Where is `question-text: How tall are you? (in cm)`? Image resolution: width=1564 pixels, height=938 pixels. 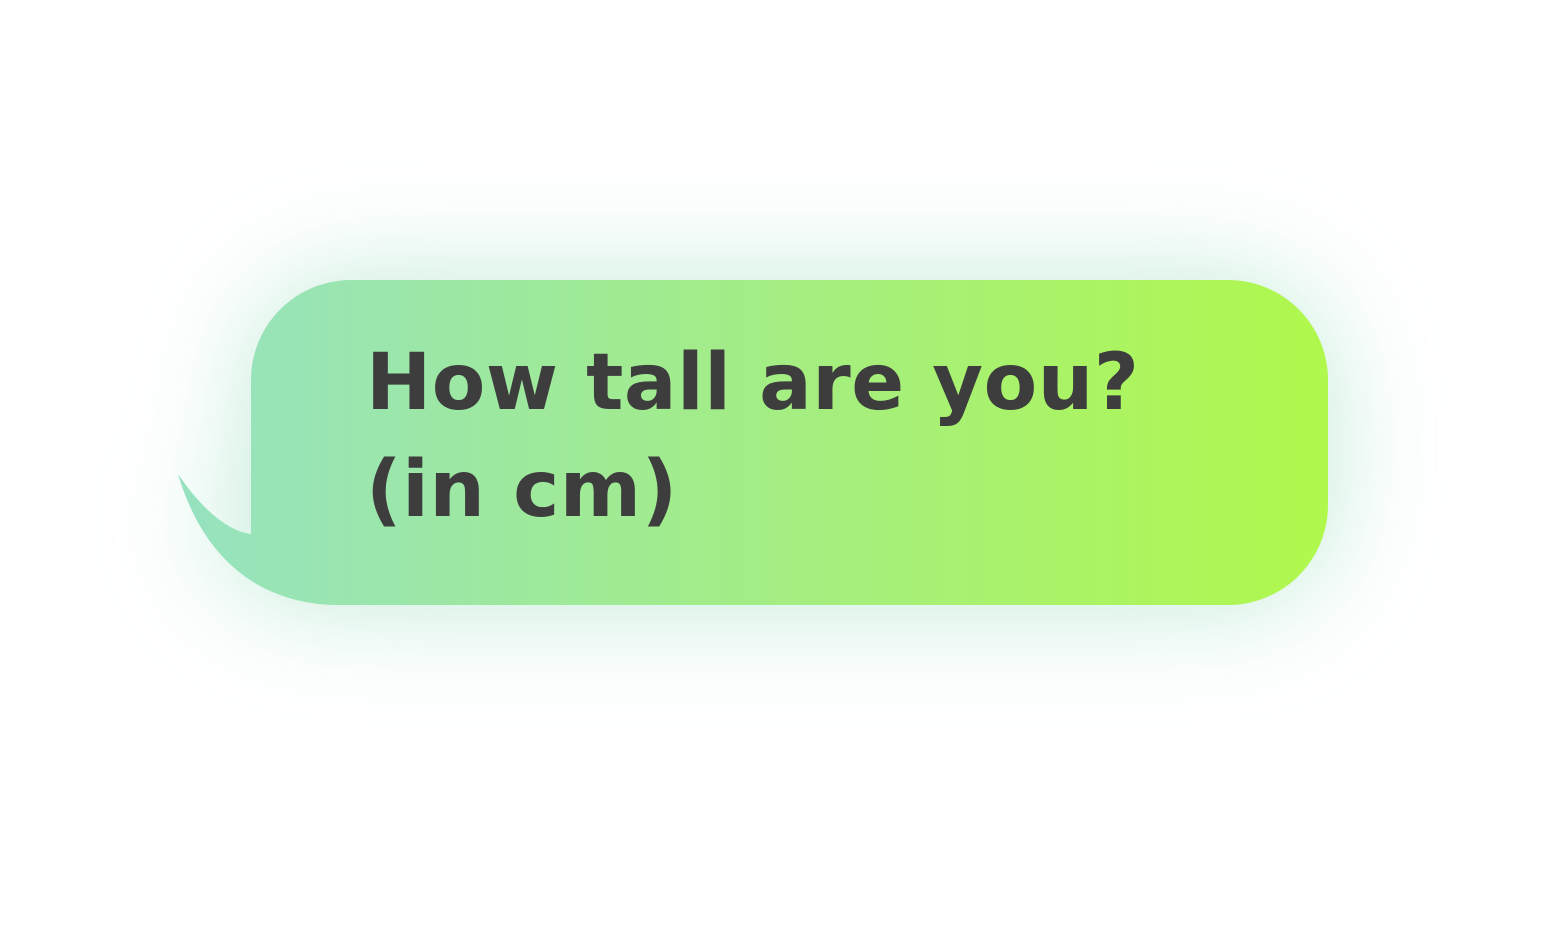 question-text: How tall are you? (in cm) is located at coordinates (816, 437).